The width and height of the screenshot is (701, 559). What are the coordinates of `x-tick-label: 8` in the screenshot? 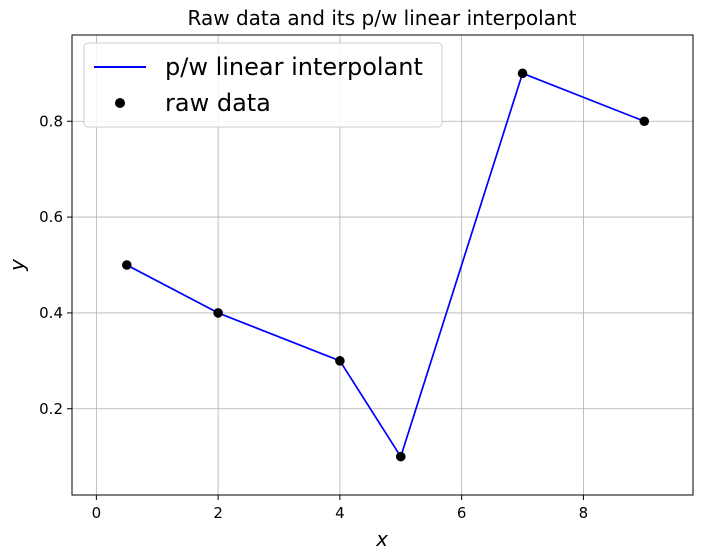 It's located at (584, 513).